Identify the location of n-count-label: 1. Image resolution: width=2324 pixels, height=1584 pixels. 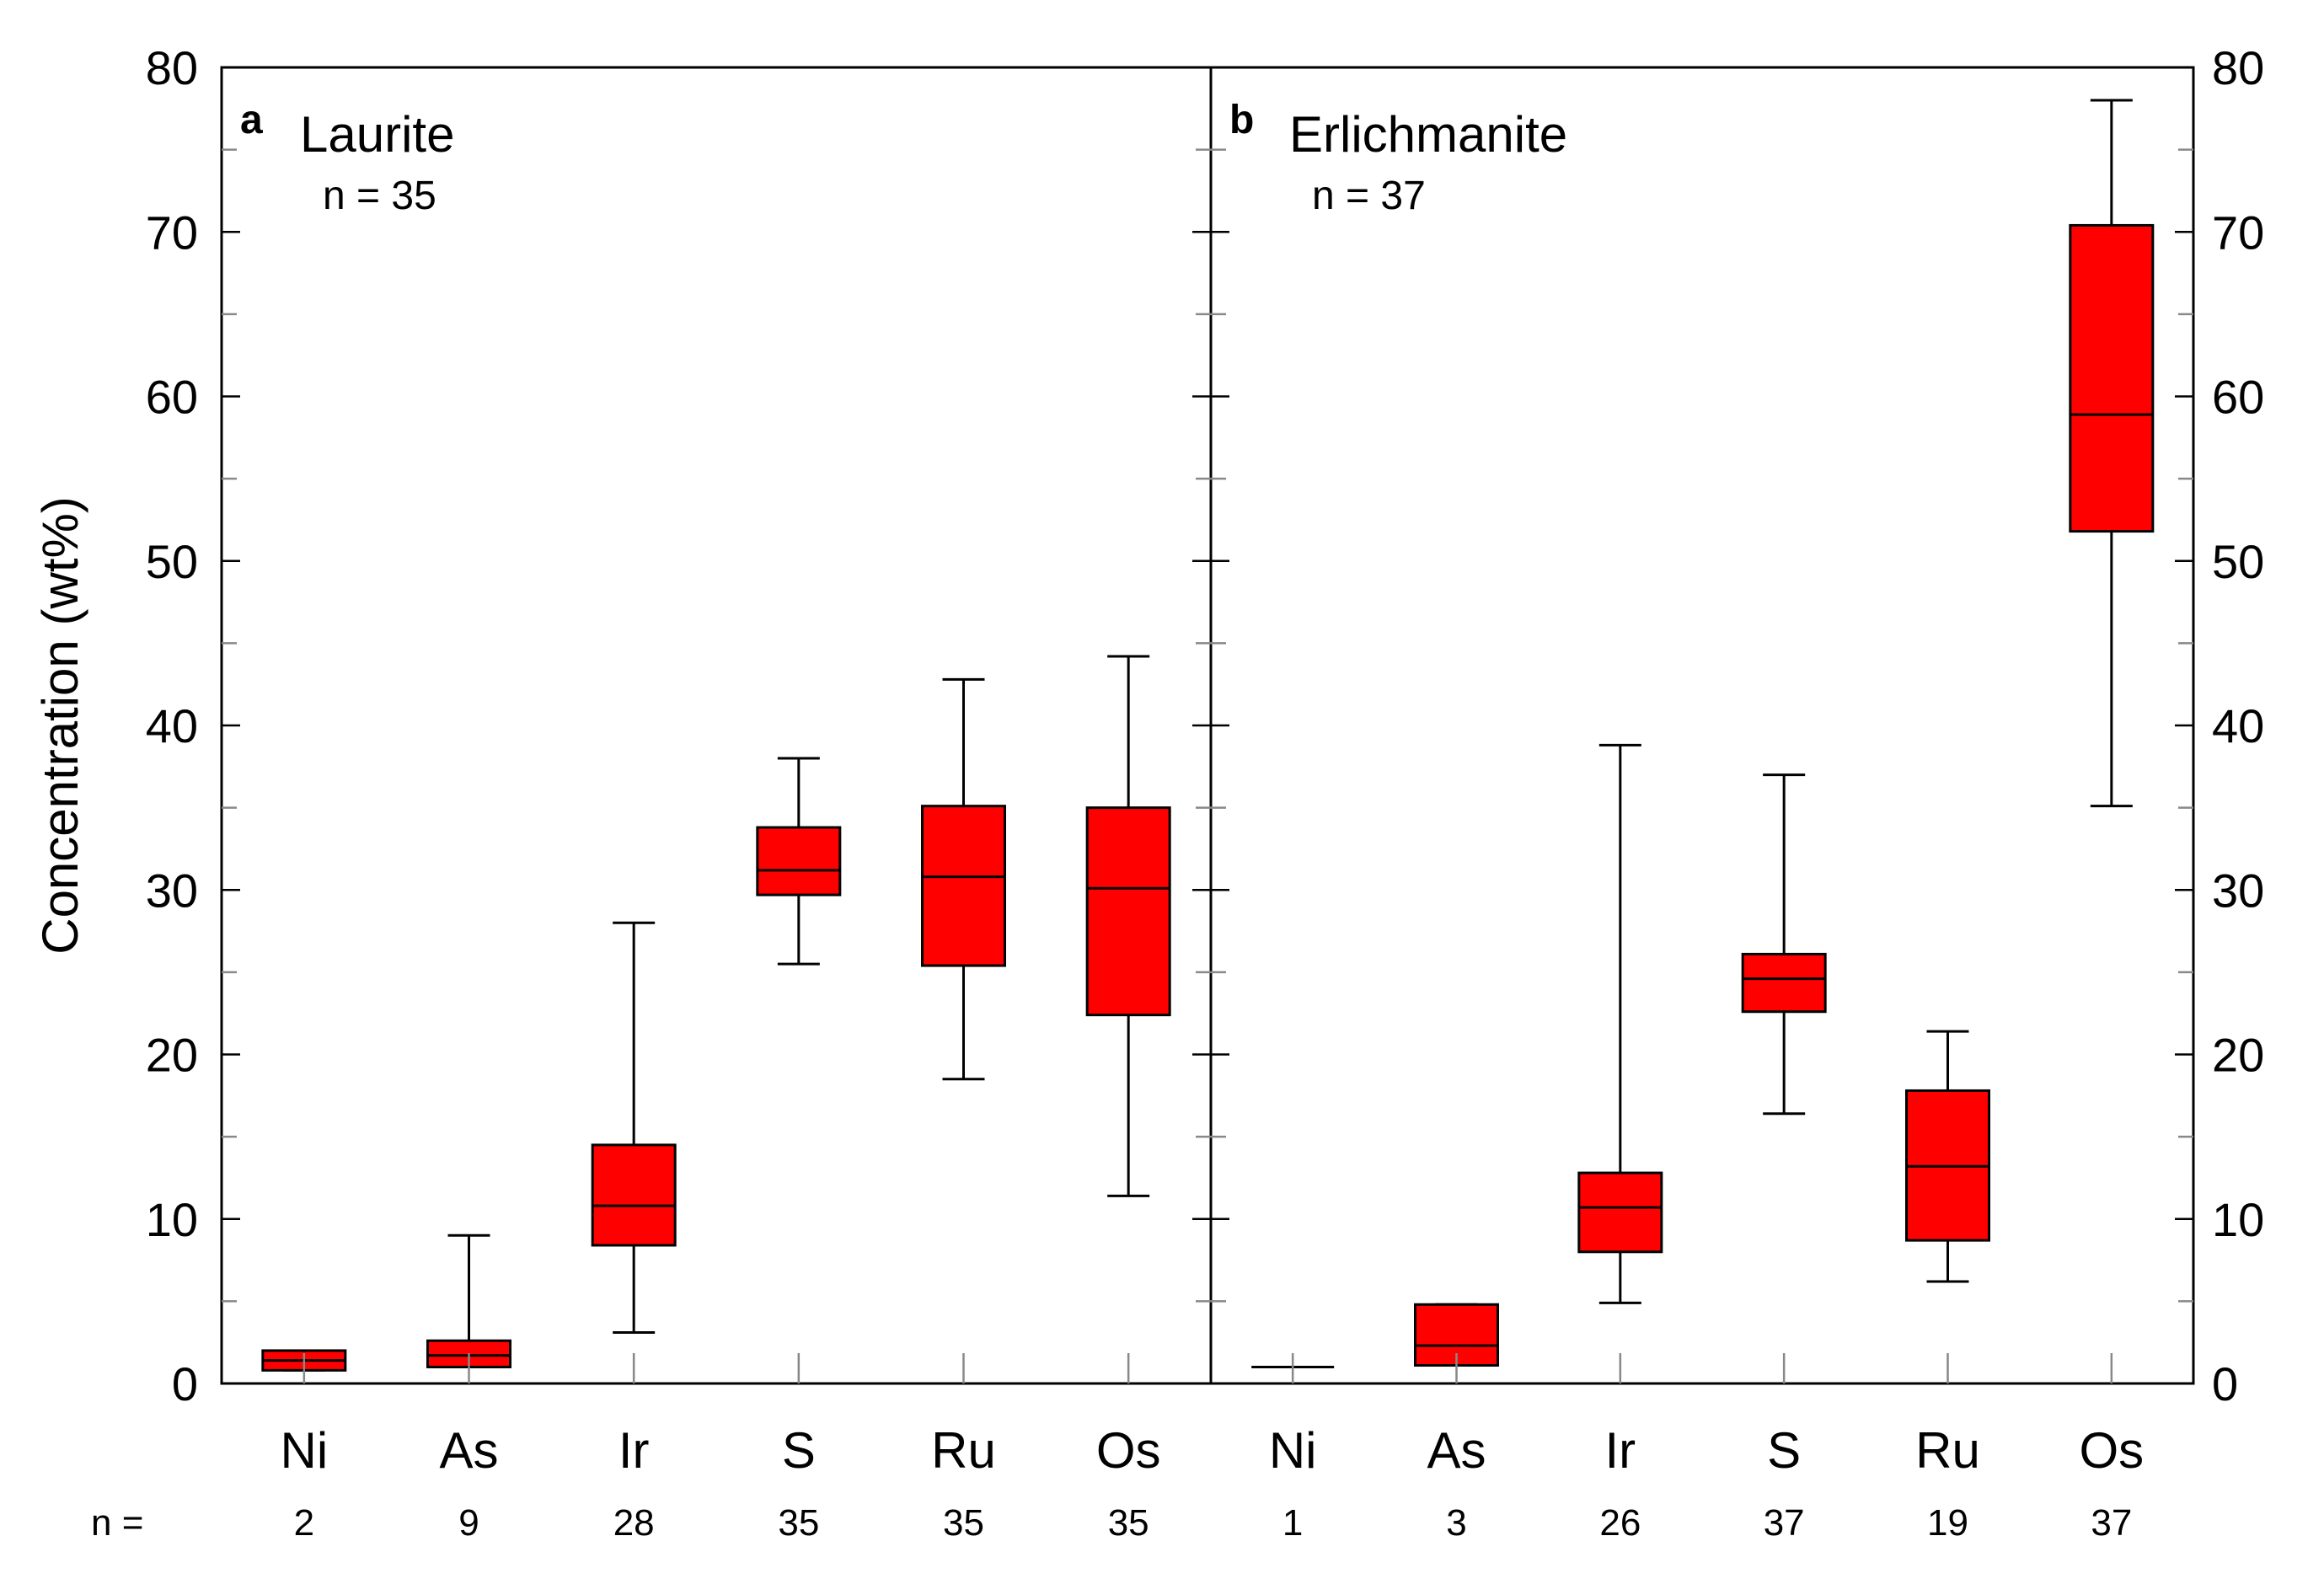
(1292, 1523).